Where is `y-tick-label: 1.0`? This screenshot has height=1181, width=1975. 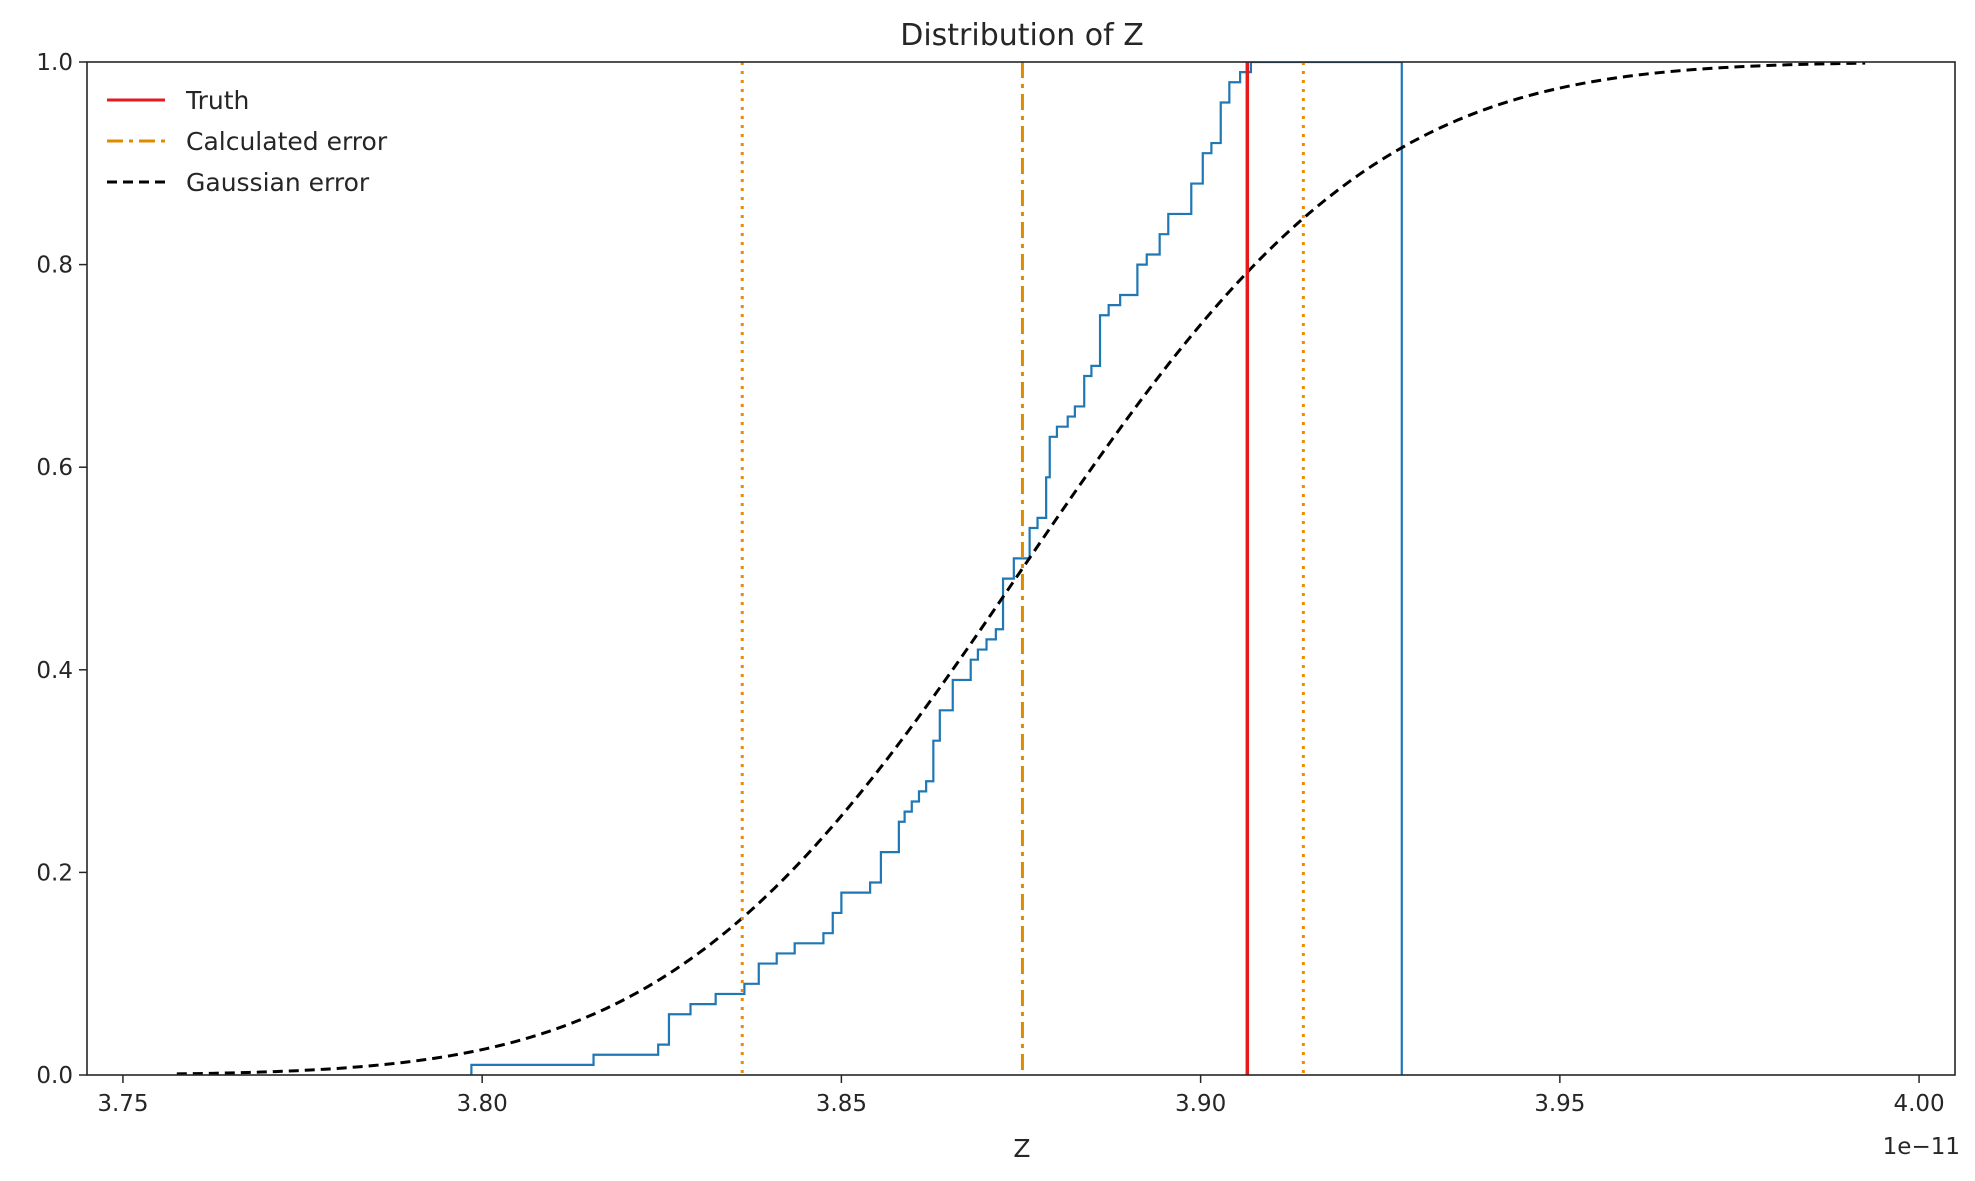
y-tick-label: 1.0 is located at coordinates (54, 63).